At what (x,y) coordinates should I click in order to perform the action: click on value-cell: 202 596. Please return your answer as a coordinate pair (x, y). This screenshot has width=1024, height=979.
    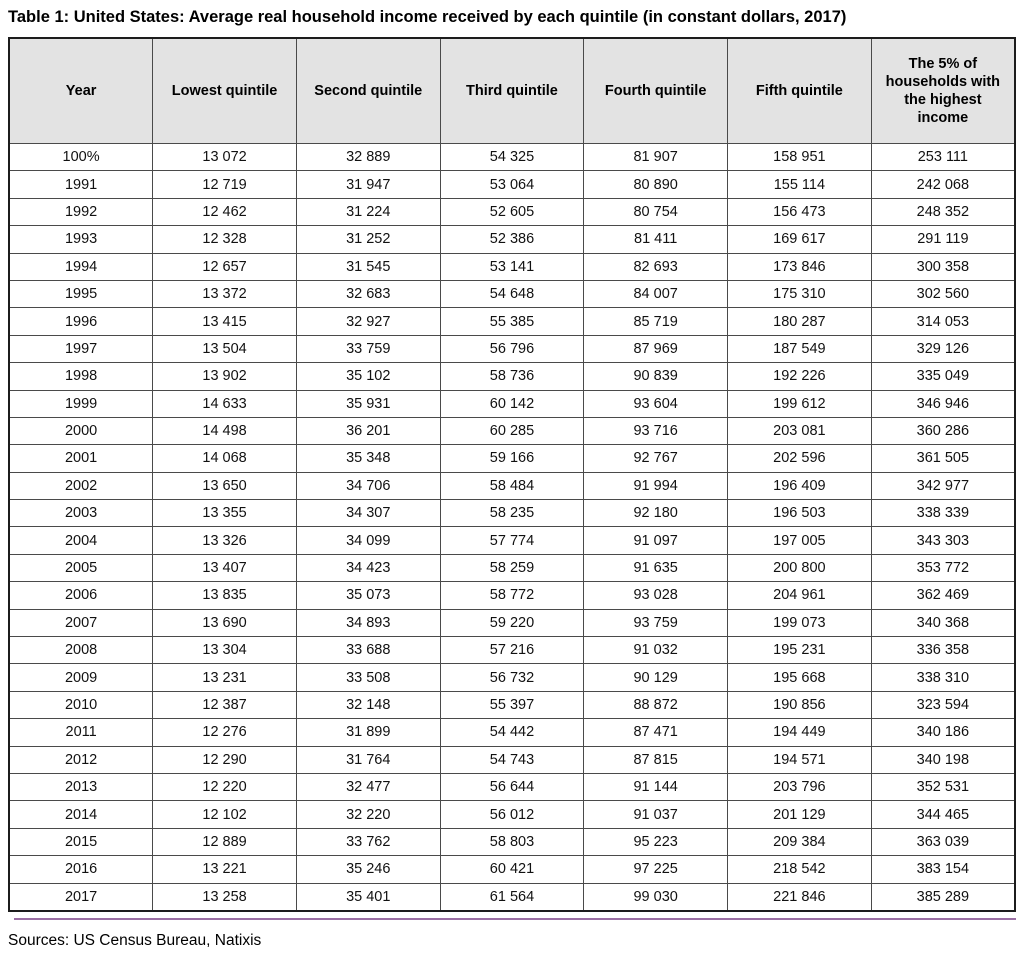
    Looking at the image, I should click on (799, 458).